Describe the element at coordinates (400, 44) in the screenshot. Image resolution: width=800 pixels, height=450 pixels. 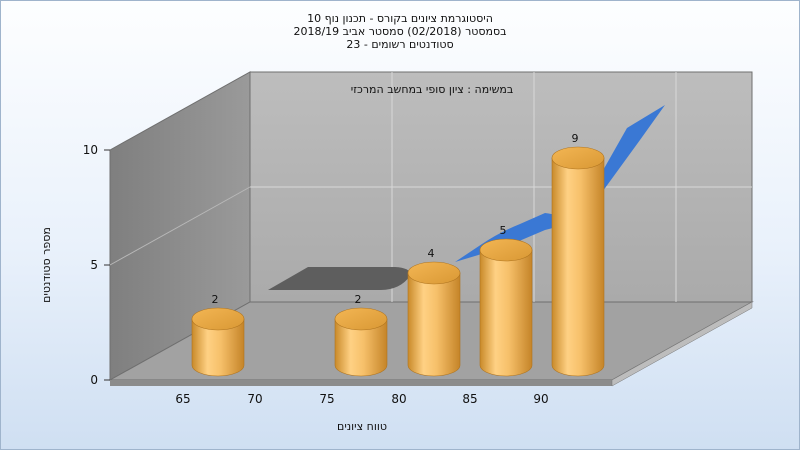
I see `chart-title-line-3: סטודנטים רשומים - 23` at that location.